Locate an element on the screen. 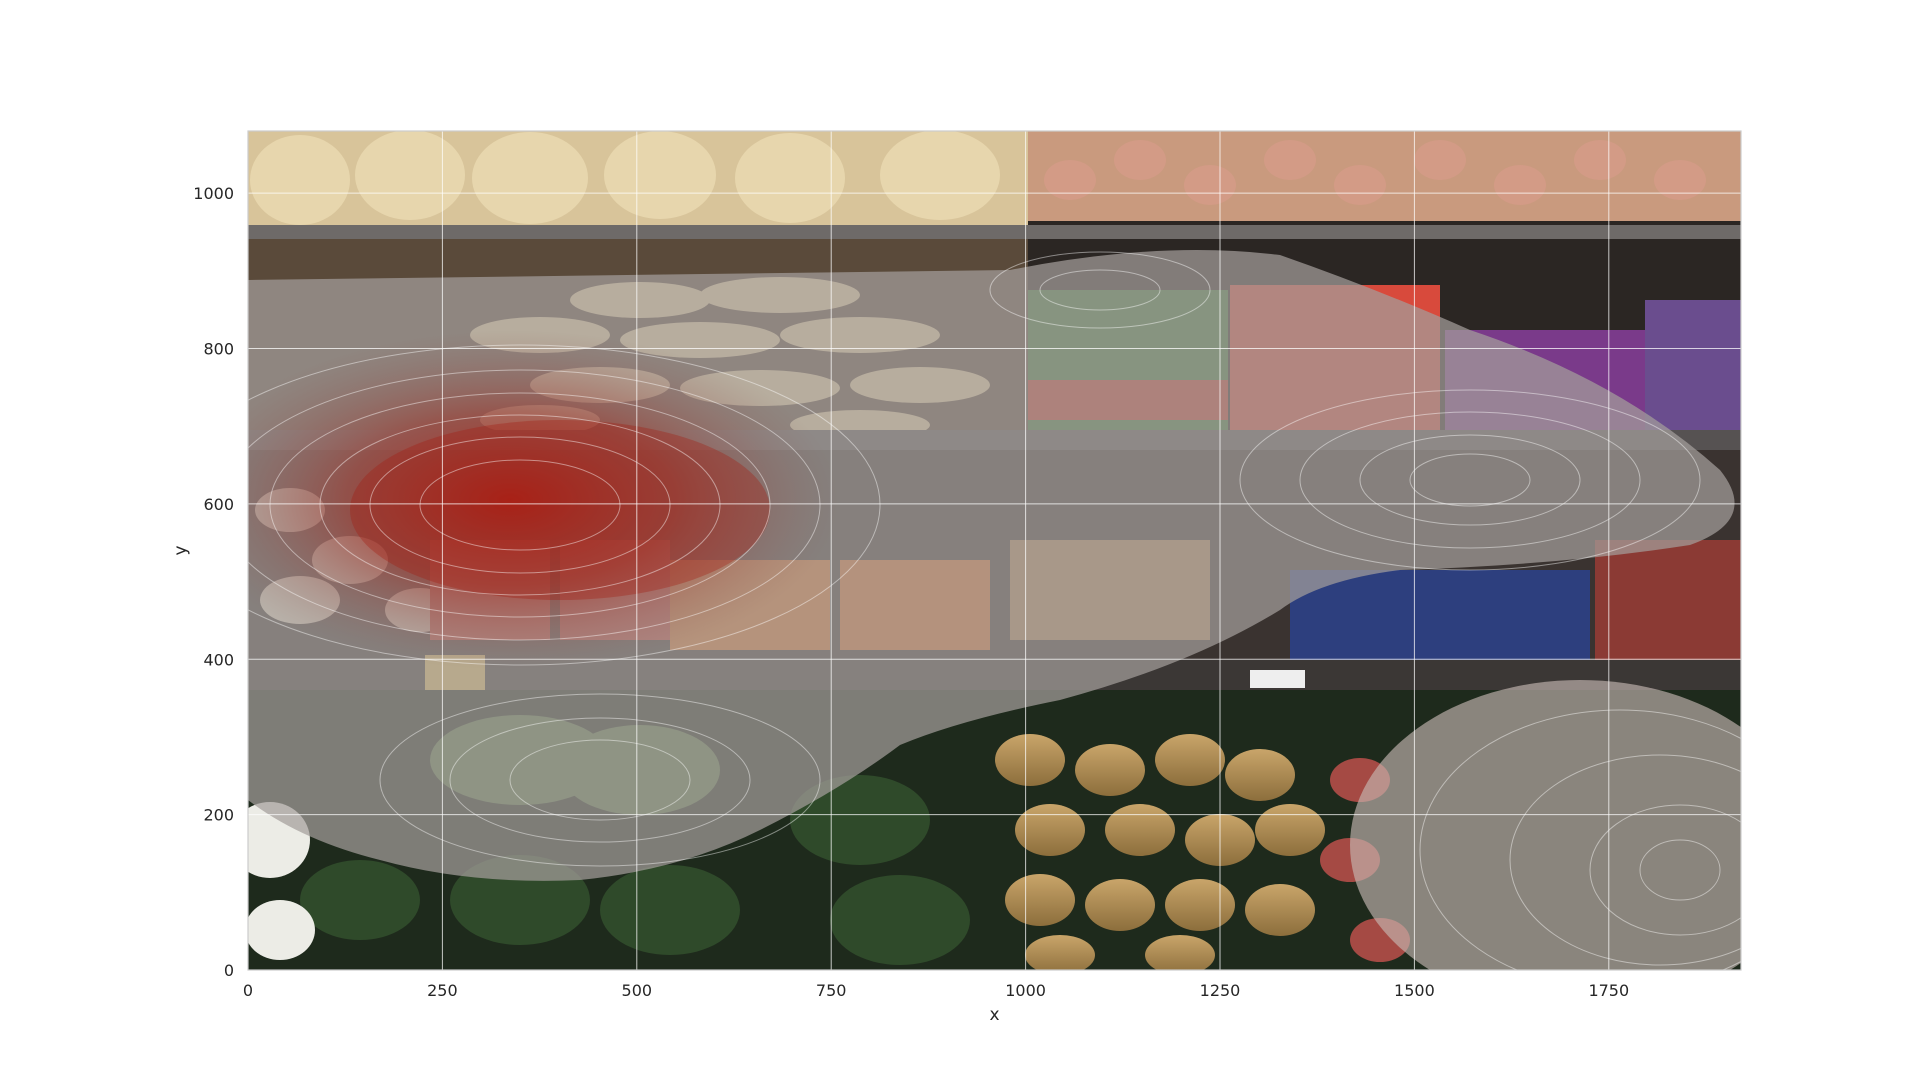  x-tick-label: 1000 is located at coordinates (1025, 990).